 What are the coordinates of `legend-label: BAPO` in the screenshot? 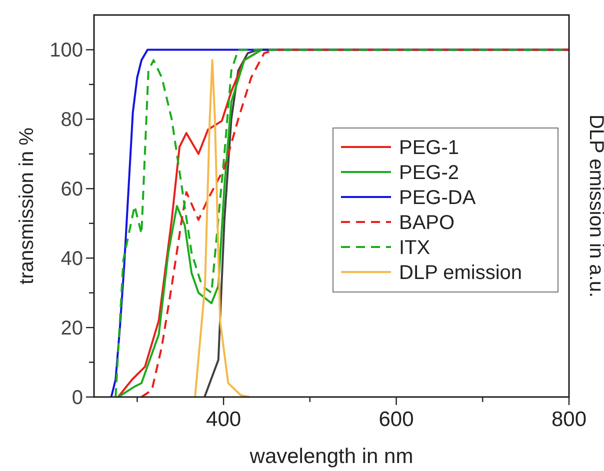 It's located at (427, 223).